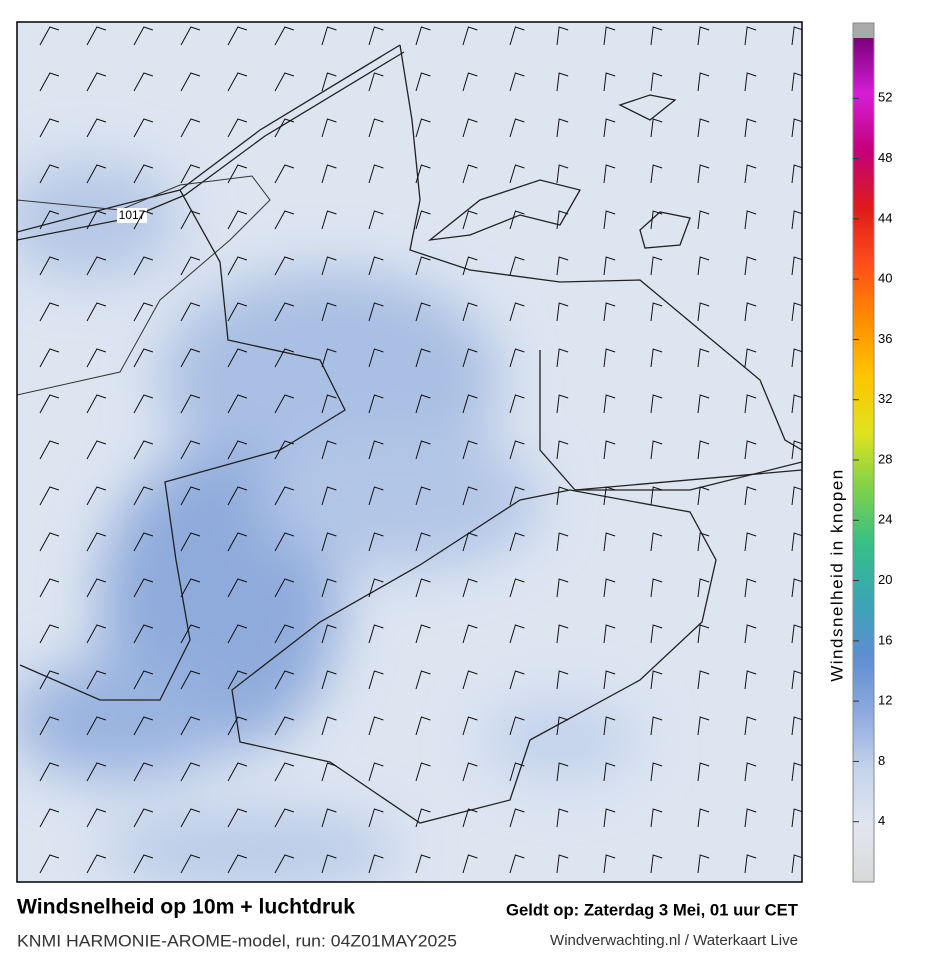 Image resolution: width=925 pixels, height=975 pixels. What do you see at coordinates (670, 420) in the screenshot?
I see `coastline` at bounding box center [670, 420].